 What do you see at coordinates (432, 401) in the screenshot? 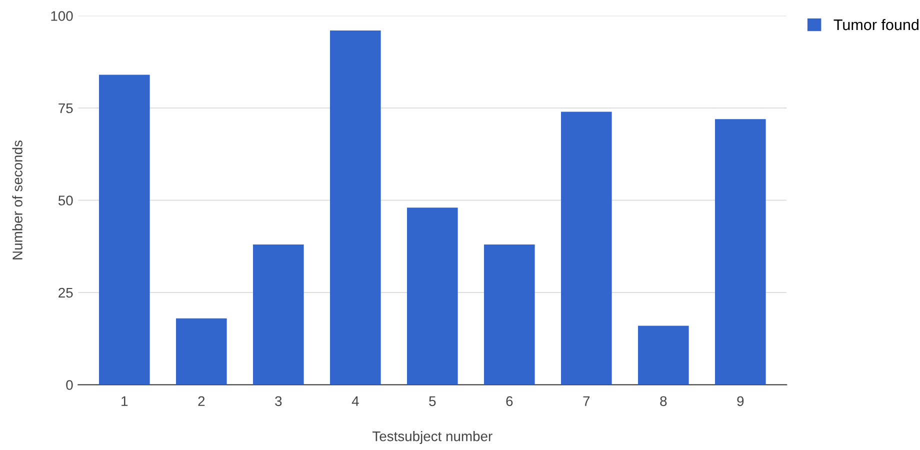
I see `x-tick-label: 5` at bounding box center [432, 401].